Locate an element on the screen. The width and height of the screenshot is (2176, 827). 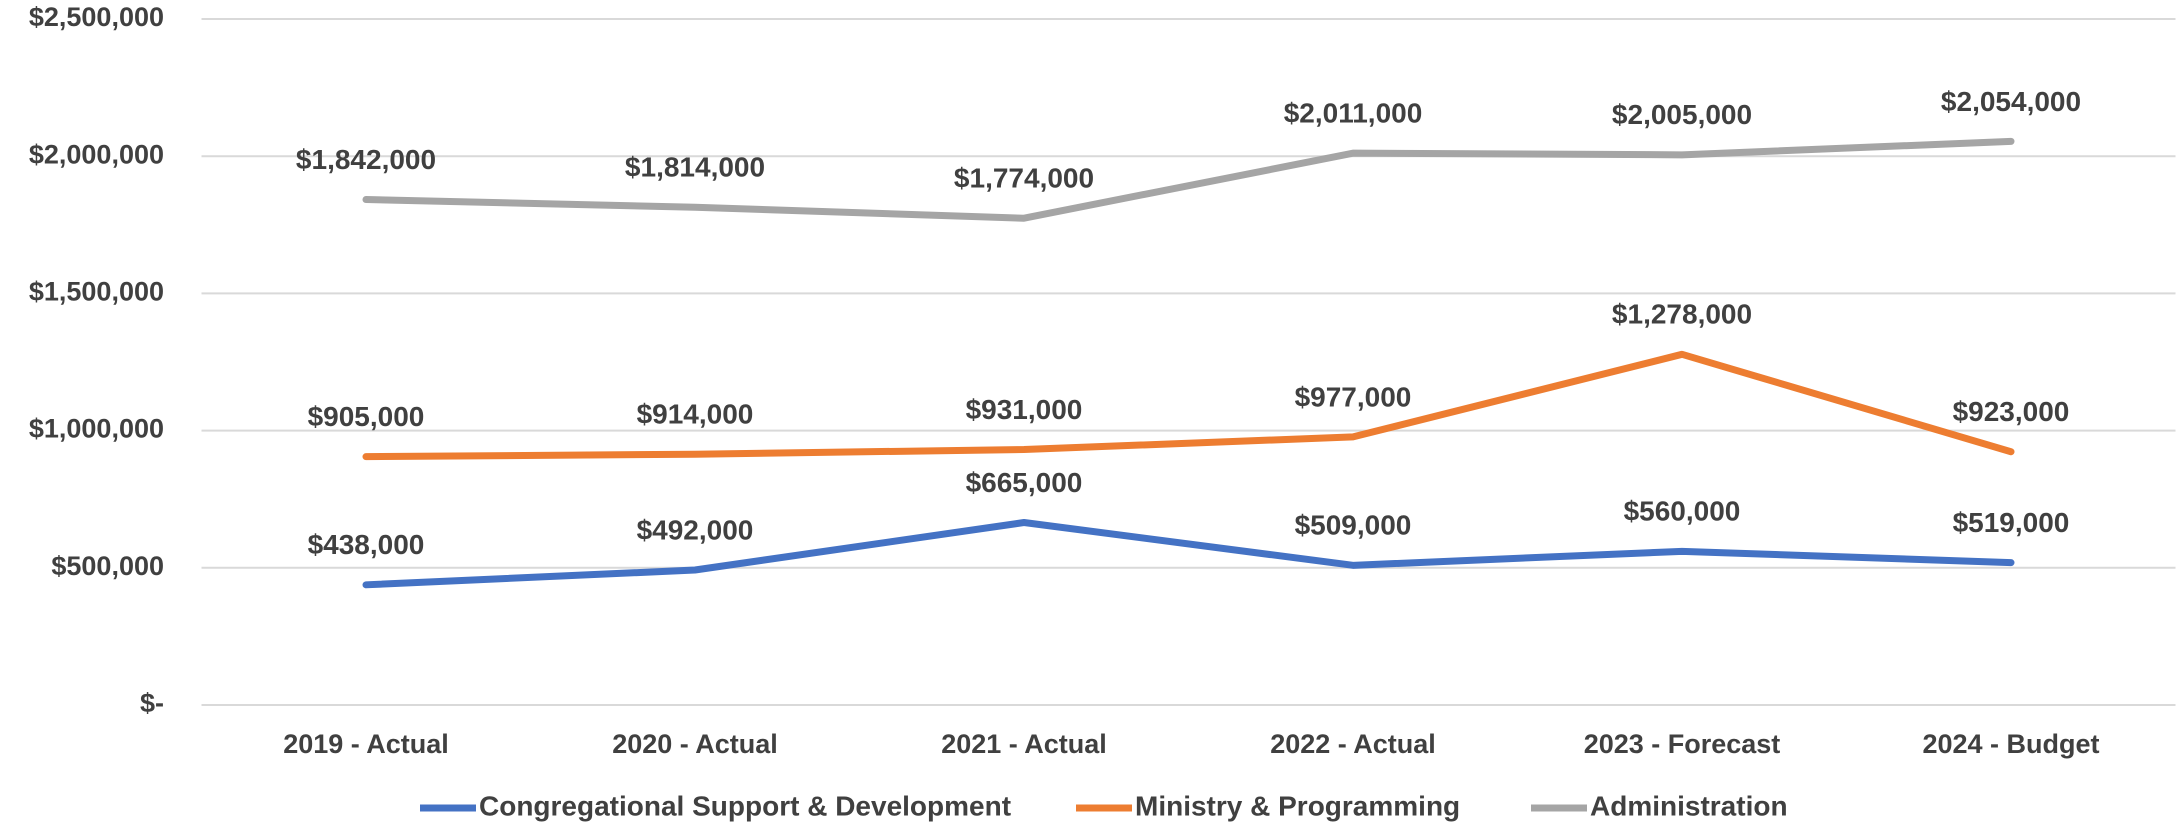
data-label: $509,000 is located at coordinates (1353, 525).